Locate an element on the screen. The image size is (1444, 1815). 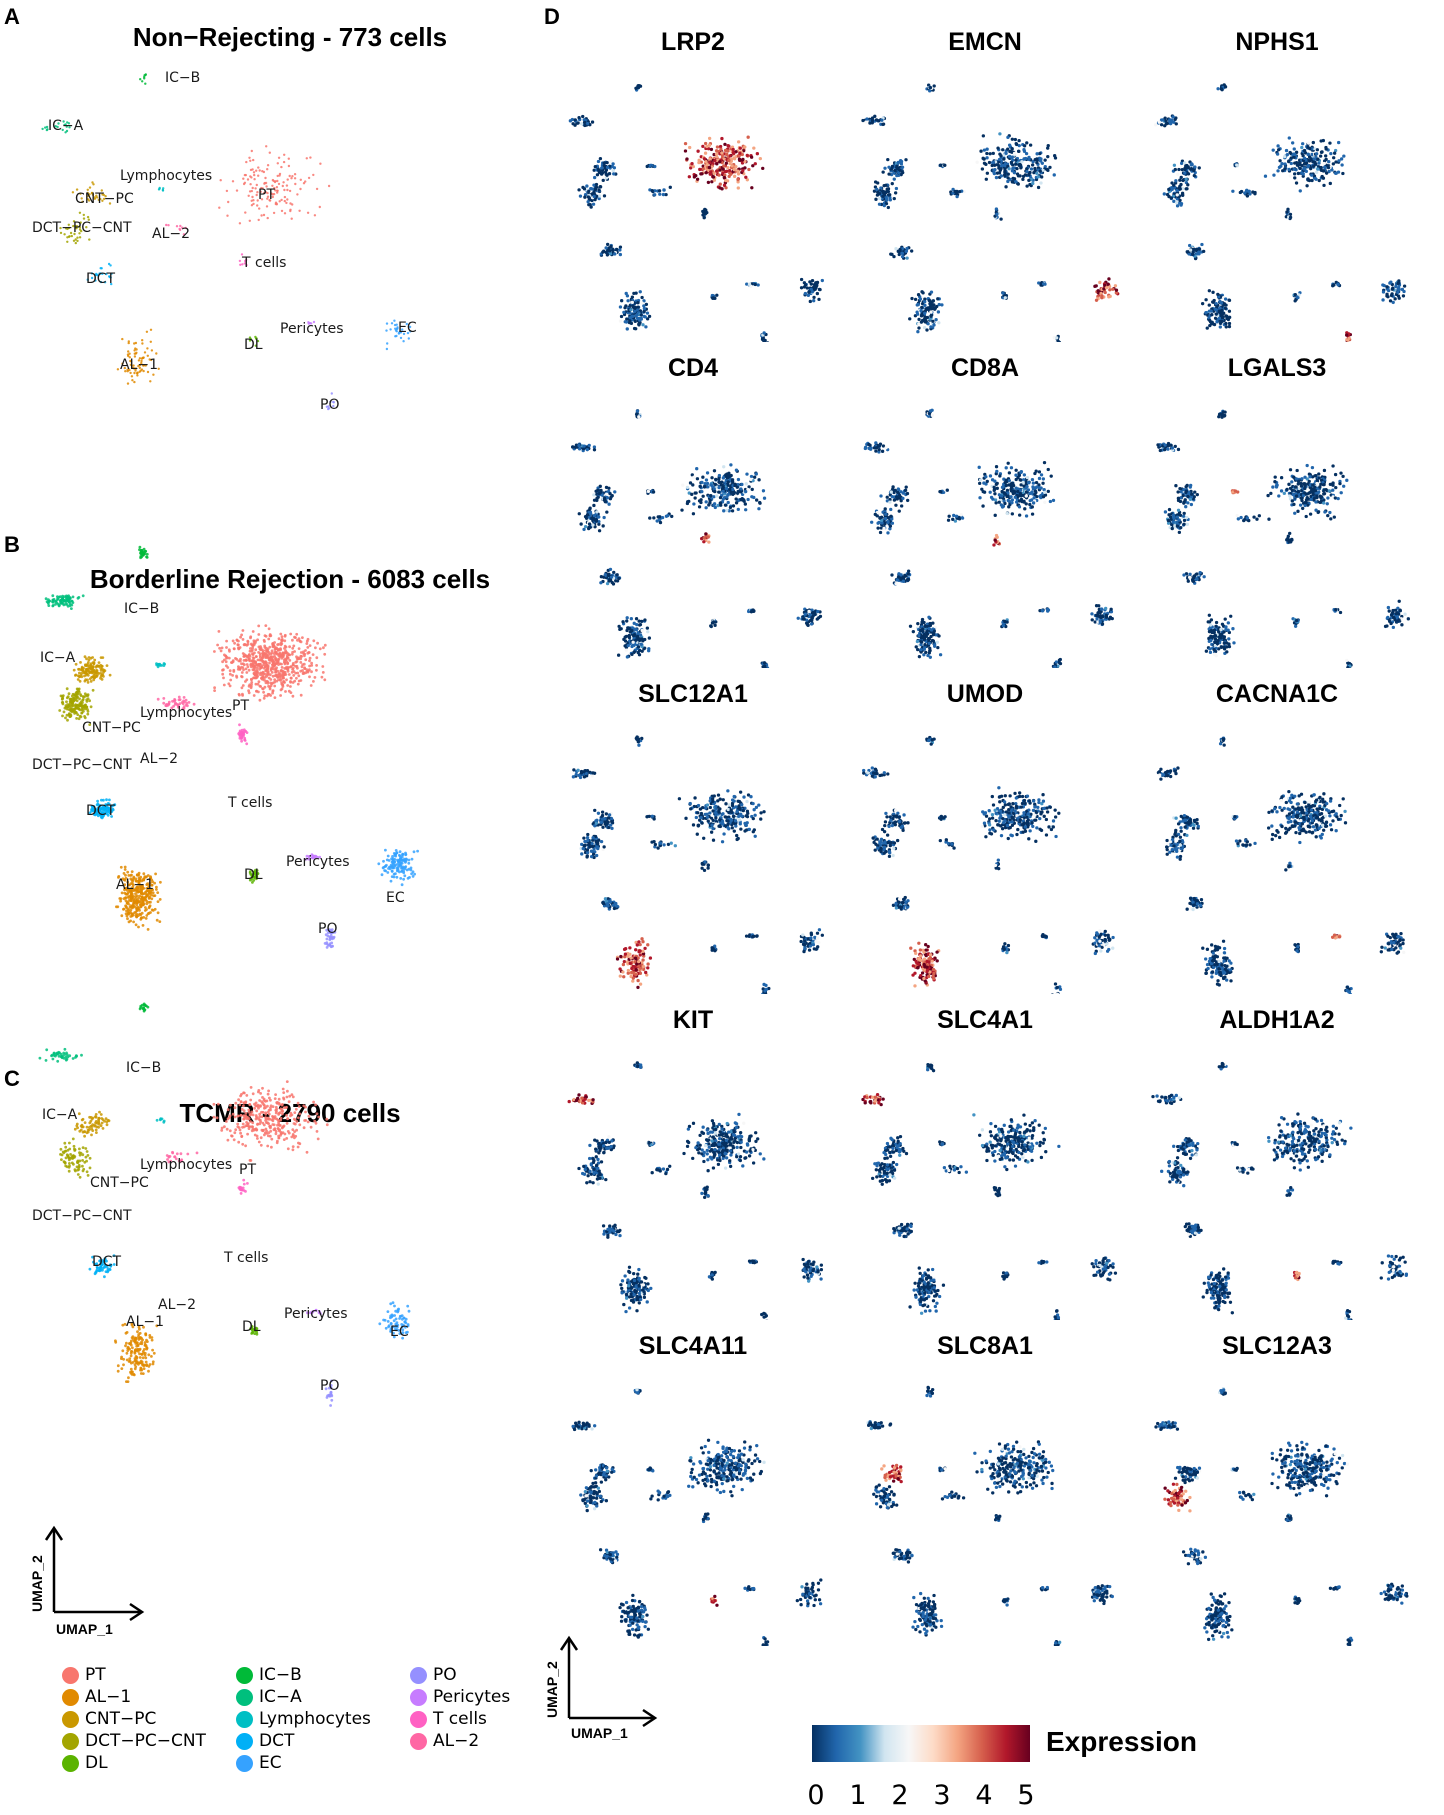
legend-item: AL−2 is located at coordinates (444, 1741).